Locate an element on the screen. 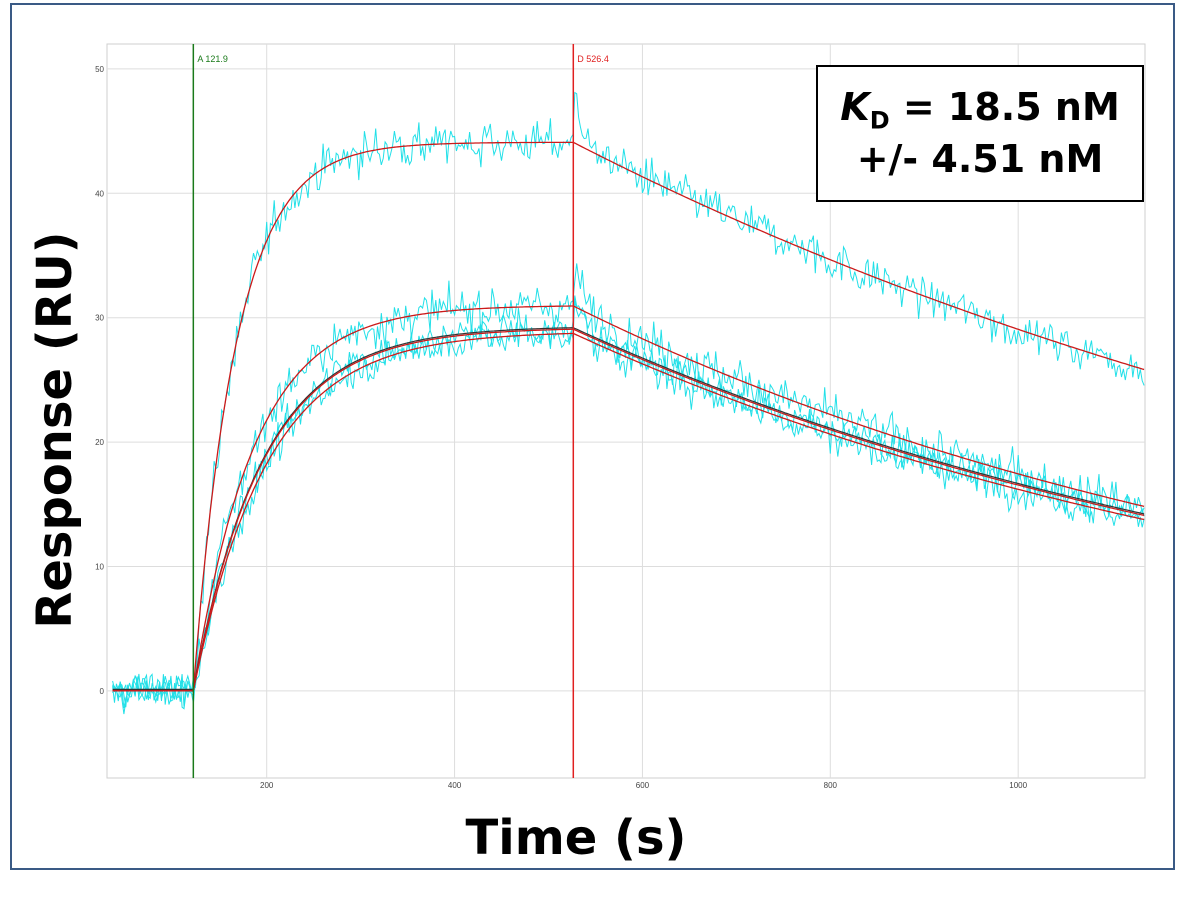 The image size is (1188, 908). kd-value: = 18.5 nM is located at coordinates (1004, 106).